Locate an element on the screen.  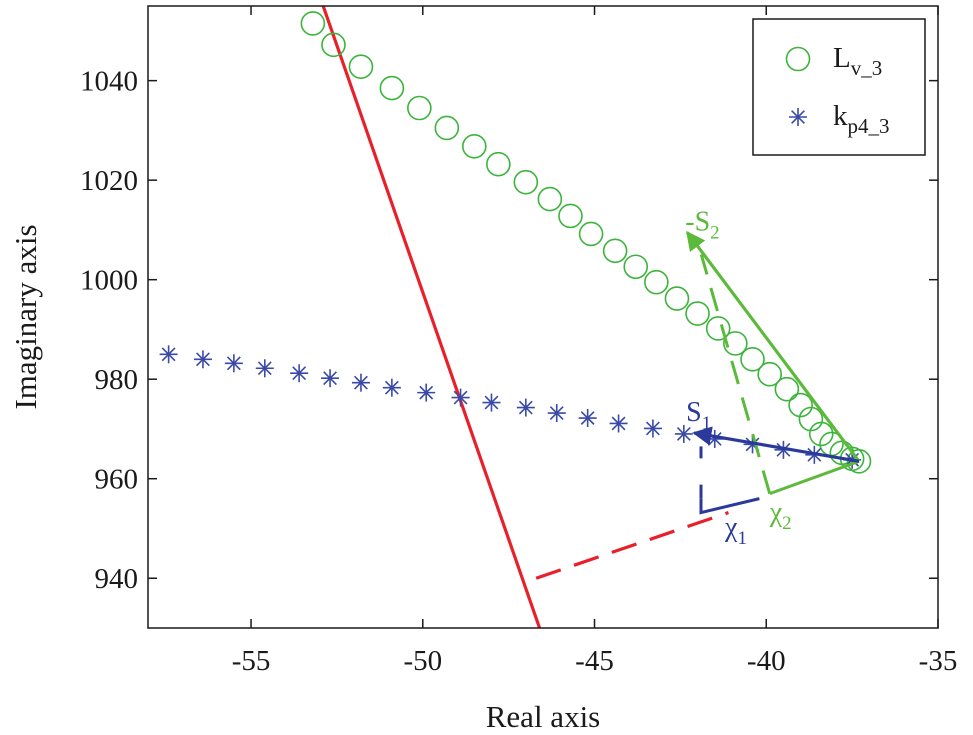
projection-s2-base is located at coordinates (814, 477).